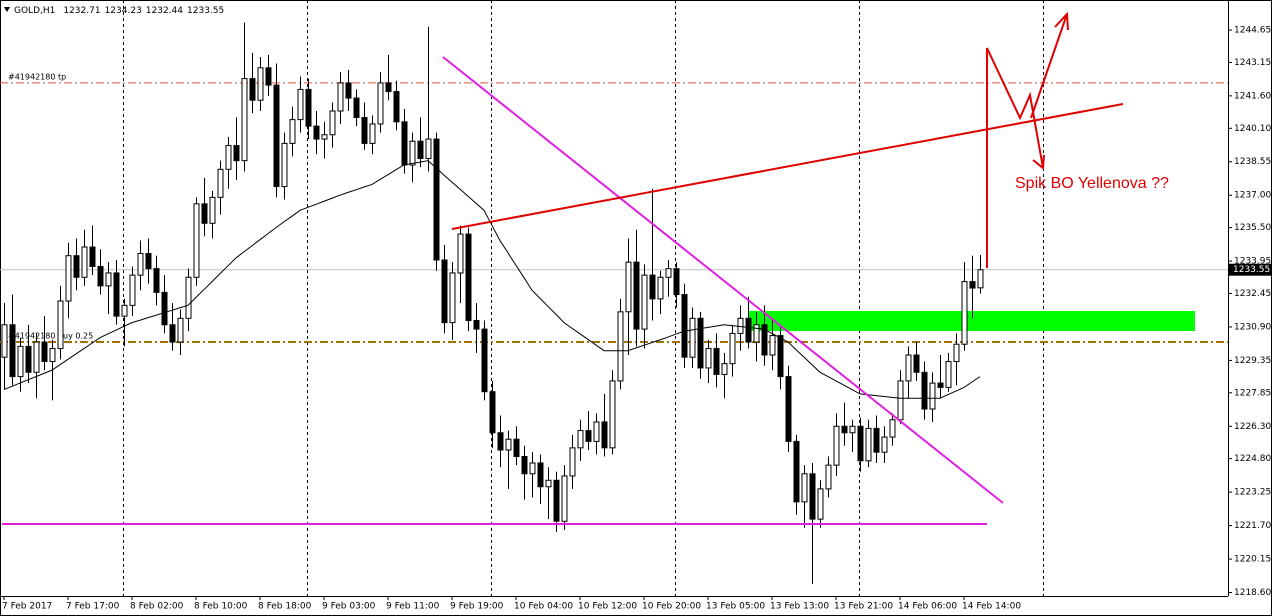  I want to click on y-tick-label: 1243.15, so click(1252, 63).